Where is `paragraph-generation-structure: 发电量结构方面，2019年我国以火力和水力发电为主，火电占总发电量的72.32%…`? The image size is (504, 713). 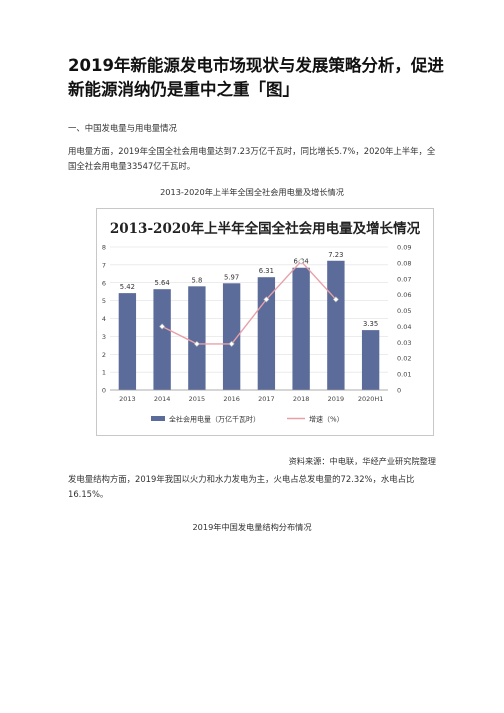
paragraph-generation-structure: 发电量结构方面，2019年我国以火力和水力发电为主，火电占总发电量的72.32%… is located at coordinates (241, 486).